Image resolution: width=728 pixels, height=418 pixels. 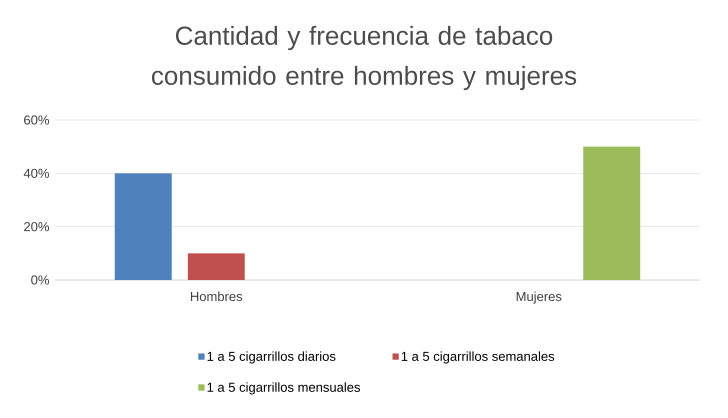 I want to click on y-tick-label: 20%, so click(x=37, y=227).